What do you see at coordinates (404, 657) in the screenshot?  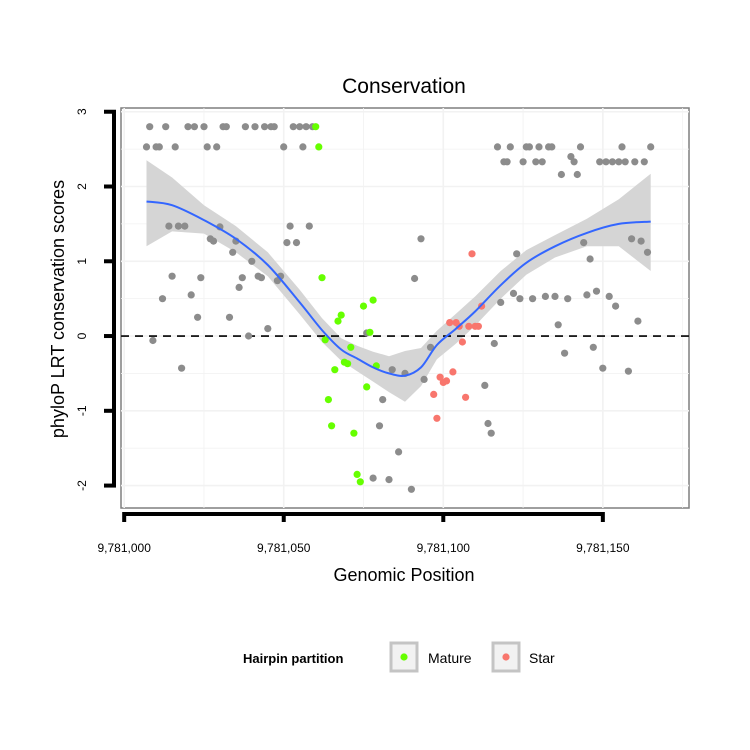 I see `legend-swatch-mature` at bounding box center [404, 657].